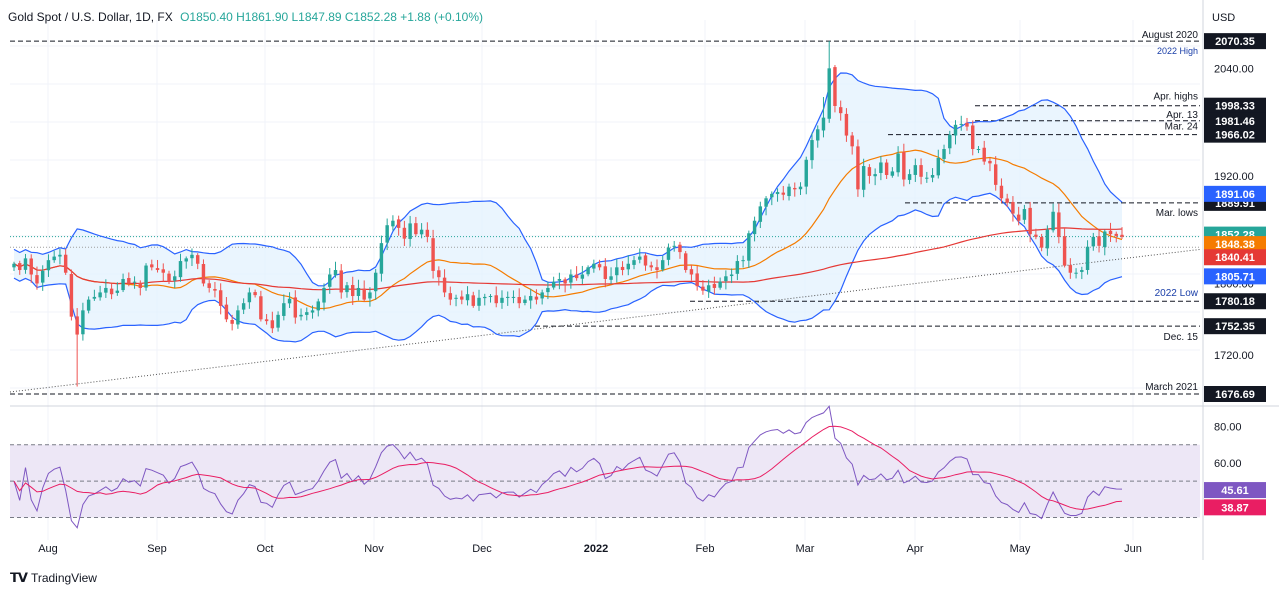  Describe the element at coordinates (705, 549) in the screenshot. I see `x-tick-label: Feb` at that location.